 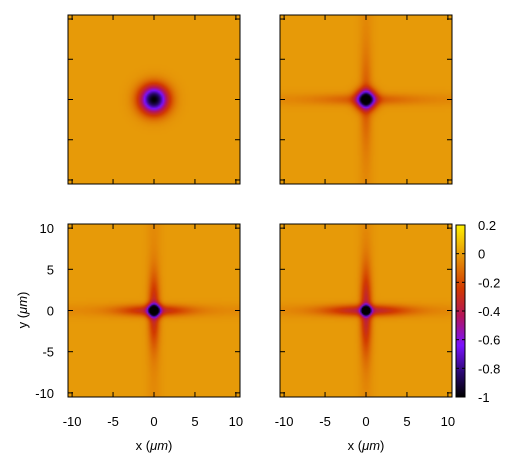 I want to click on colorbar-tick-label: -1, so click(x=484, y=397).